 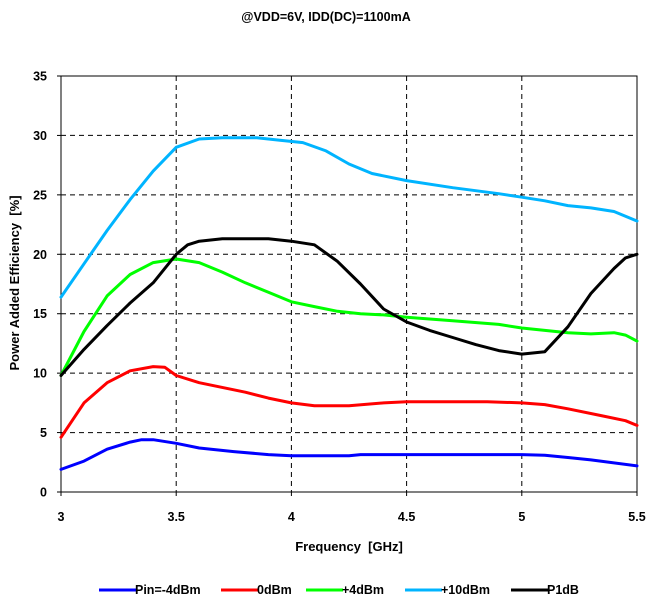 I want to click on x-axis-label: Frequency [GHz], so click(x=349, y=546).